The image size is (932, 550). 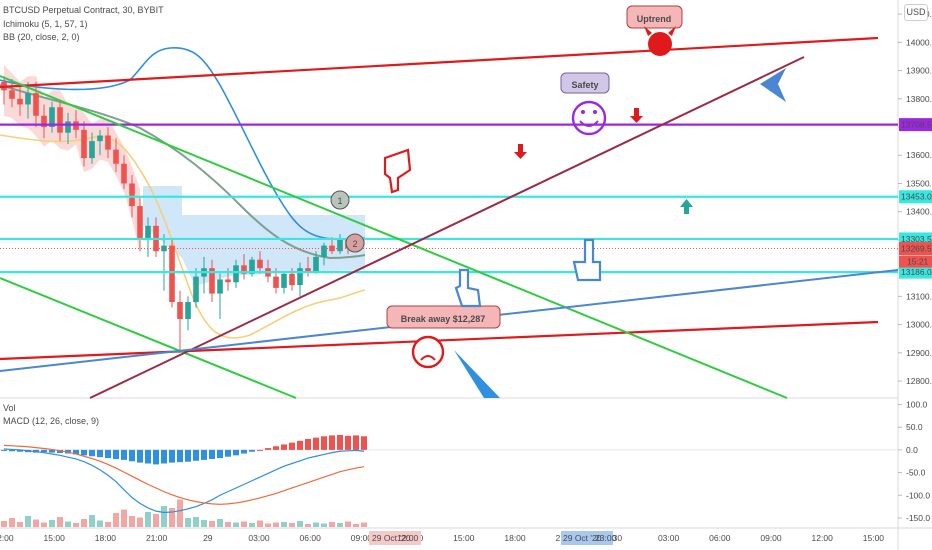 I want to click on price-tick-label: 14000.0, so click(x=919, y=42).